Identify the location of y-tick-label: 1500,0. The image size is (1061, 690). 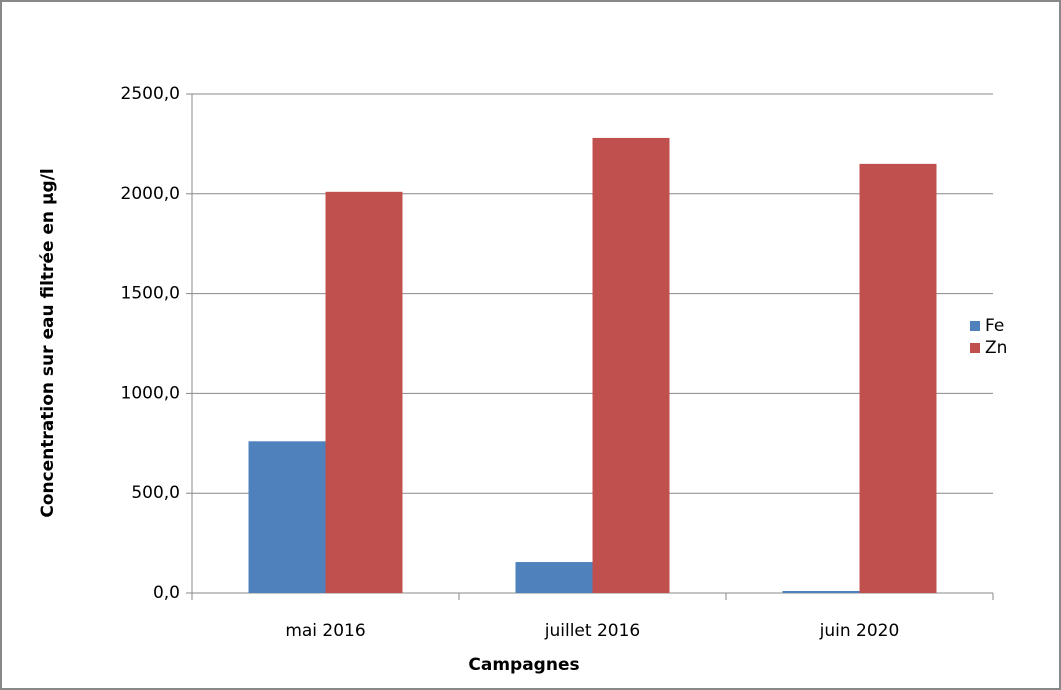
(150, 294).